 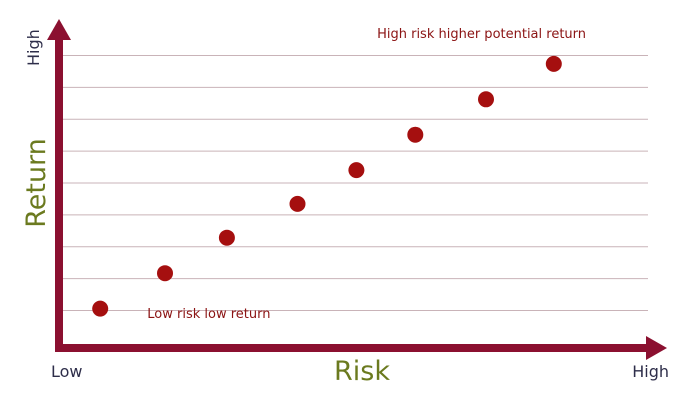 I want to click on y-tick-label-high: High, so click(x=33, y=47).